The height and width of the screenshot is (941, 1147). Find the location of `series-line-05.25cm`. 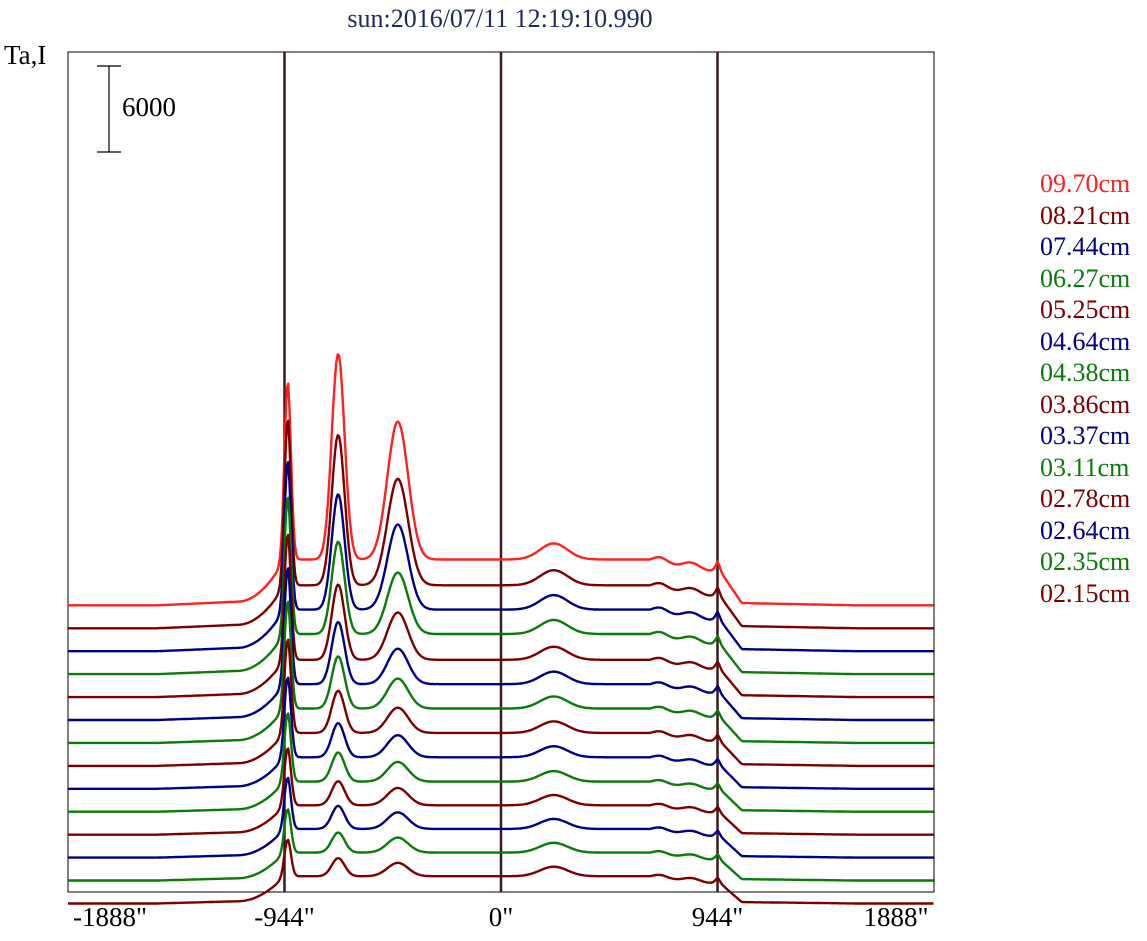

series-line-05.25cm is located at coordinates (501, 616).